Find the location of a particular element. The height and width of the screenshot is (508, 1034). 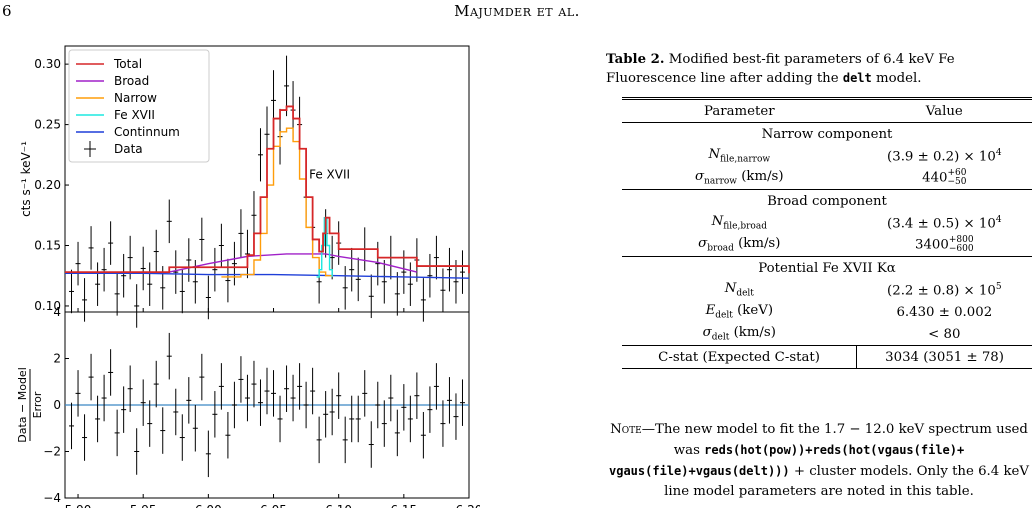

note-label: Note is located at coordinates (626, 429).